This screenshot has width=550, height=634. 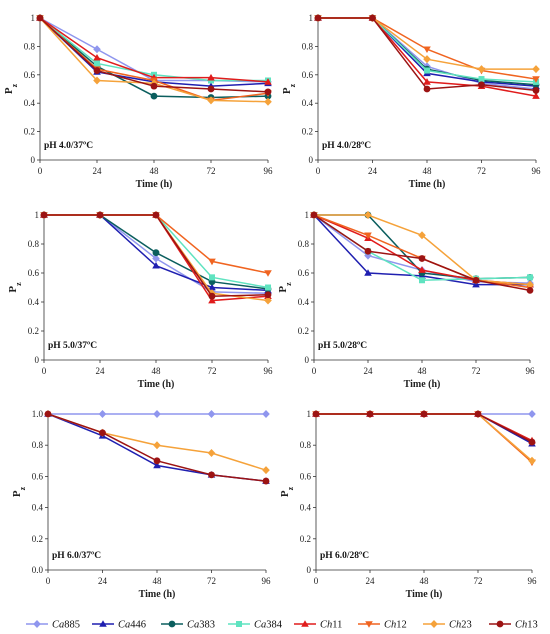 What do you see at coordinates (304, 302) in the screenshot?
I see `y-tick-label: 0.4` at bounding box center [304, 302].